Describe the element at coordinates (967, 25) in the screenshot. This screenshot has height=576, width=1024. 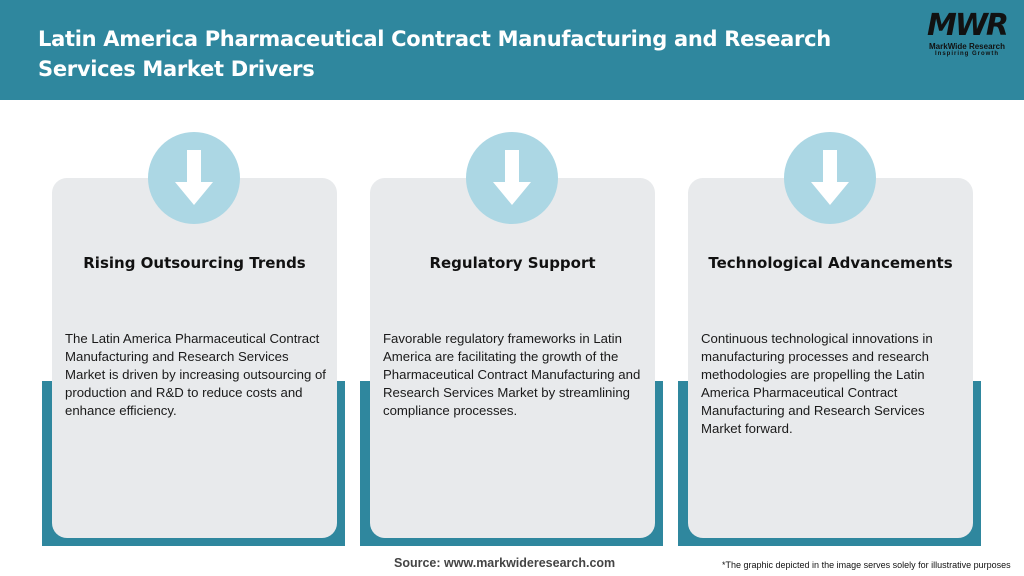
I see `logo-mark: MWR` at that location.